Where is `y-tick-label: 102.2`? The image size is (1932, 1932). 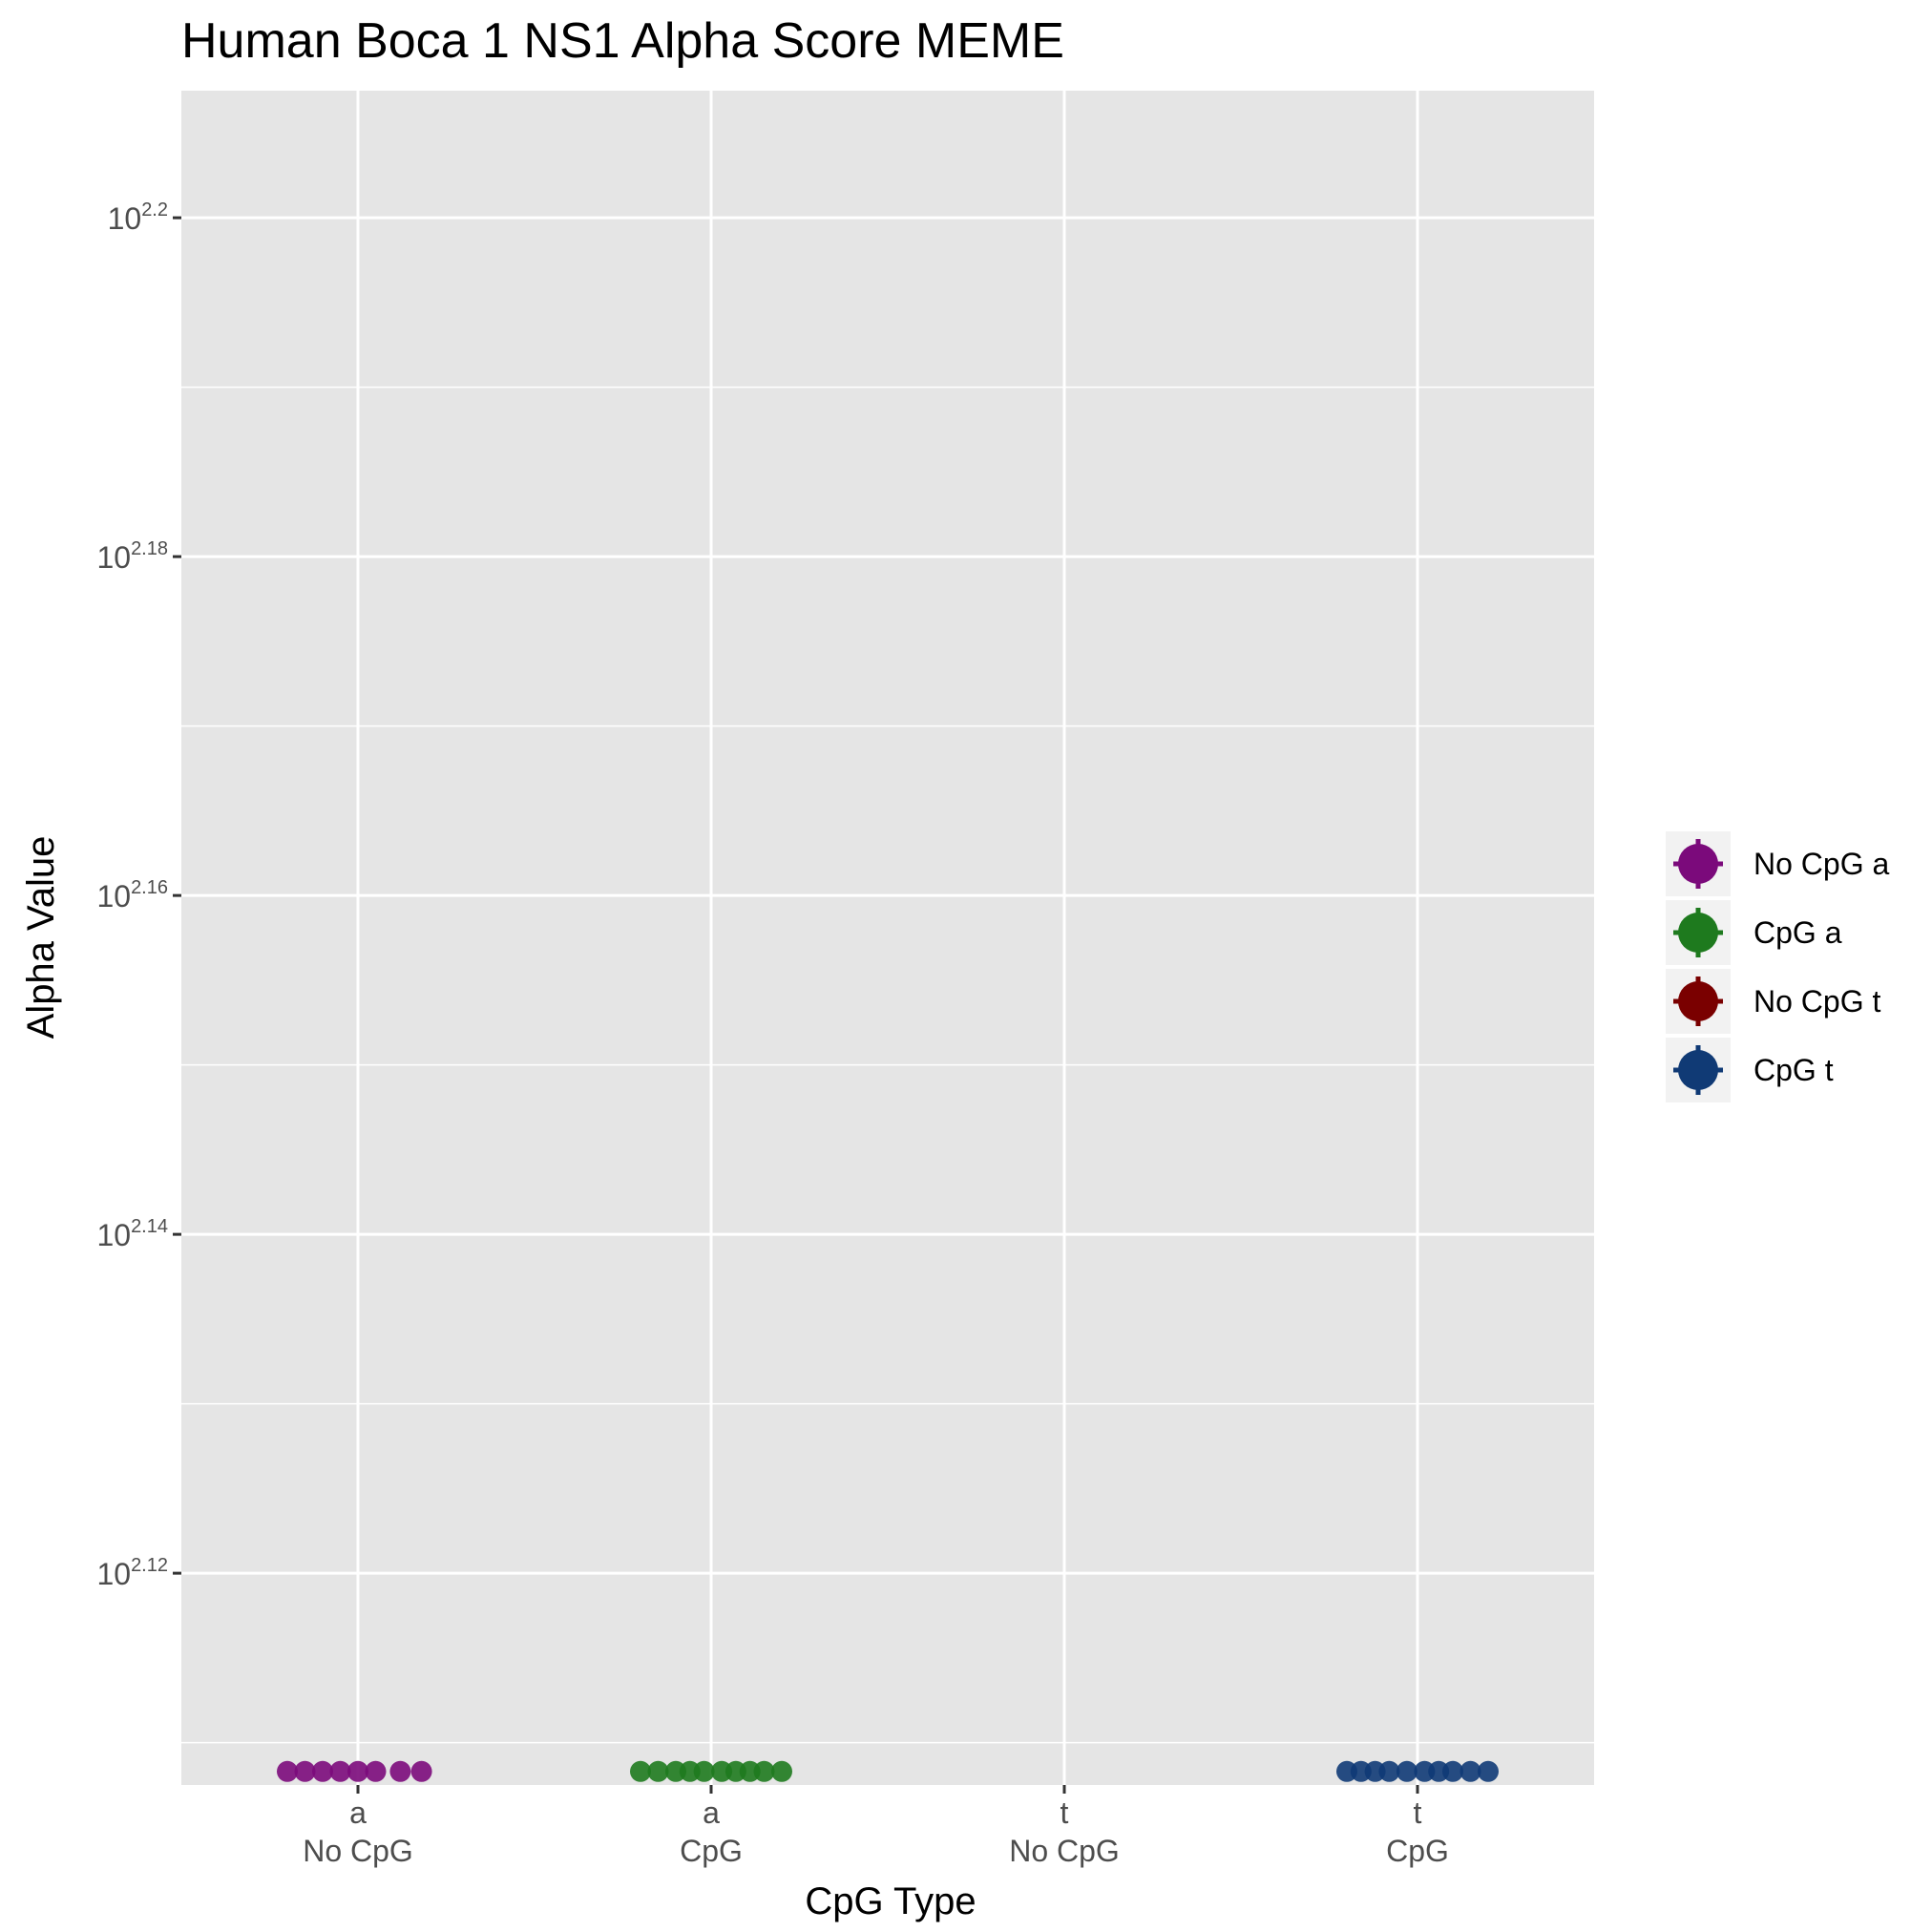
y-tick-label: 102.2 is located at coordinates (138, 218).